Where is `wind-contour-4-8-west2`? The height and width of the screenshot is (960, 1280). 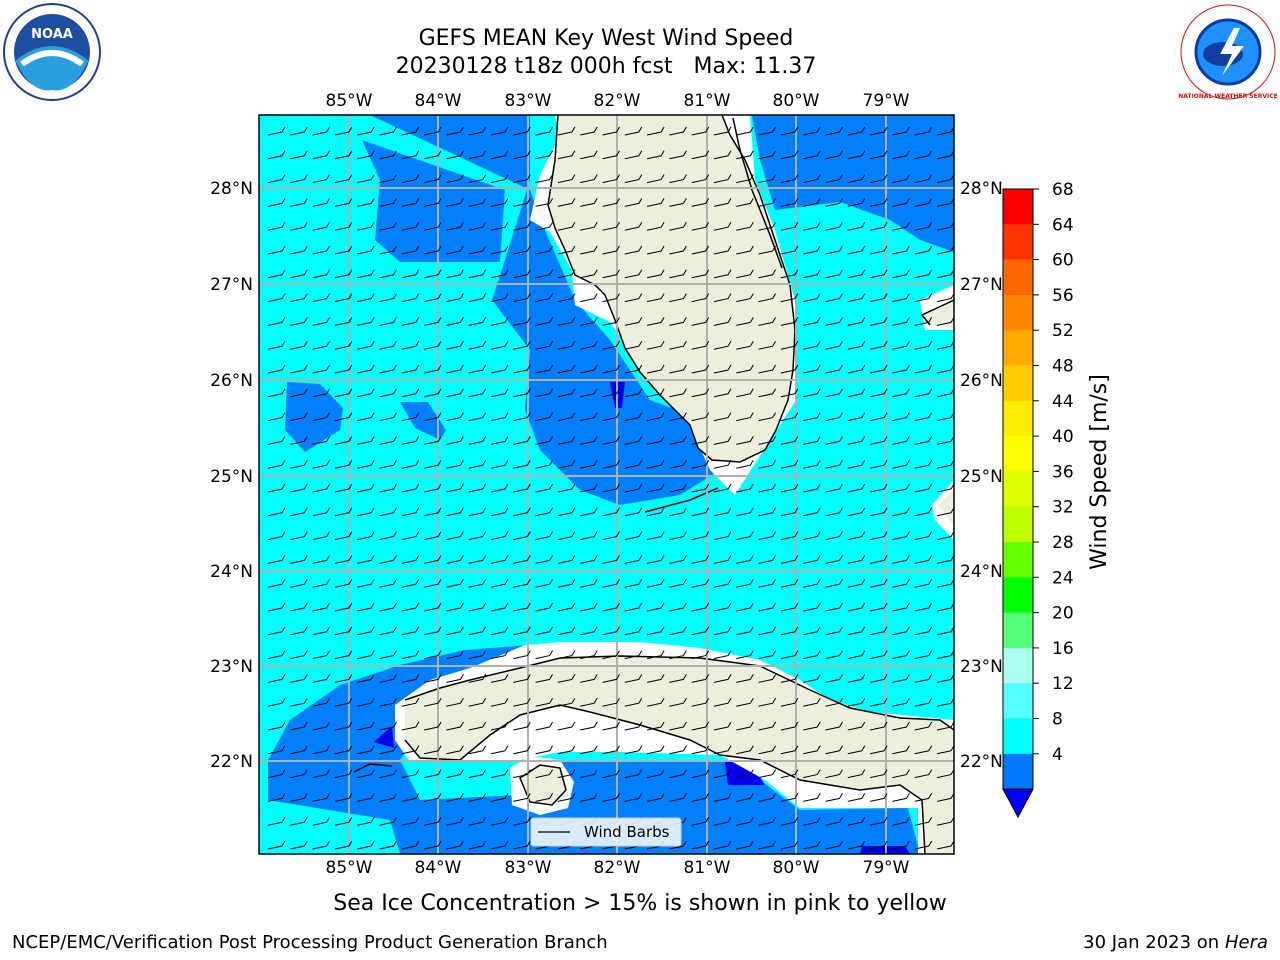 wind-contour-4-8-west2 is located at coordinates (423, 421).